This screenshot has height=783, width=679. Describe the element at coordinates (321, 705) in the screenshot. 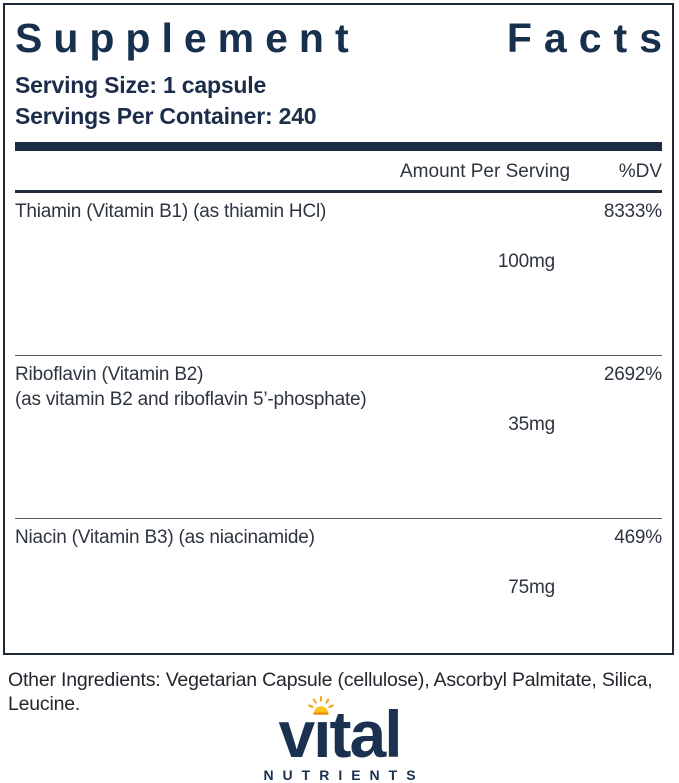

I see `sun-icon` at that location.